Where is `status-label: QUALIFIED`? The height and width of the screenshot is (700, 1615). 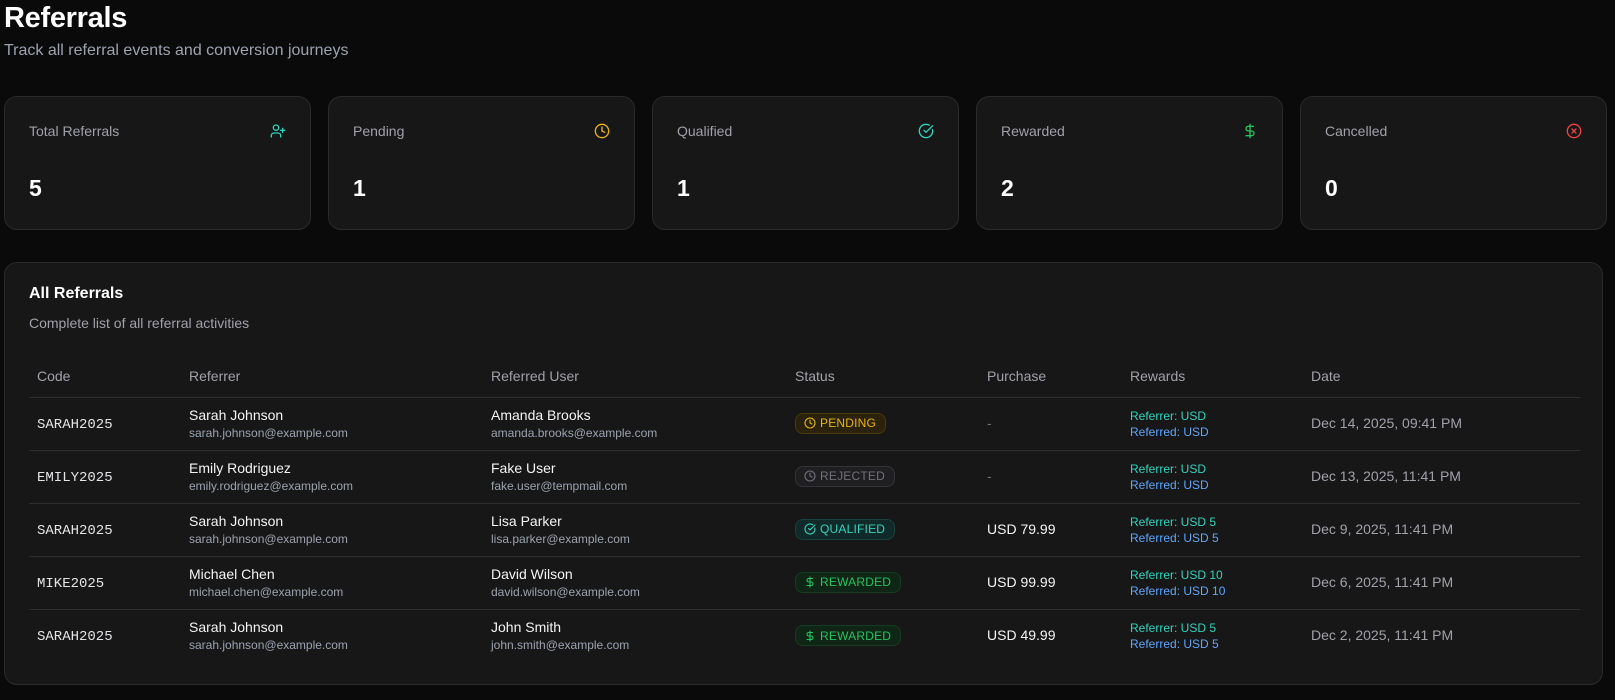 status-label: QUALIFIED is located at coordinates (853, 529).